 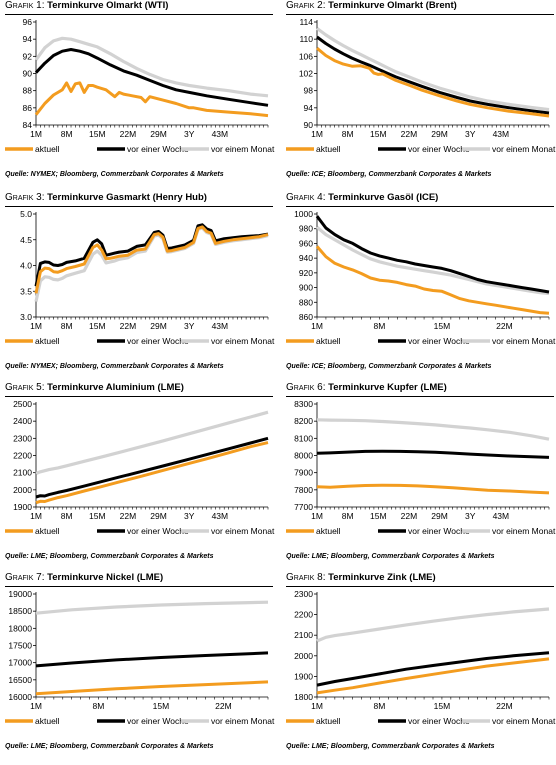 I want to click on y-tick-label: 19000, so click(x=20, y=594).